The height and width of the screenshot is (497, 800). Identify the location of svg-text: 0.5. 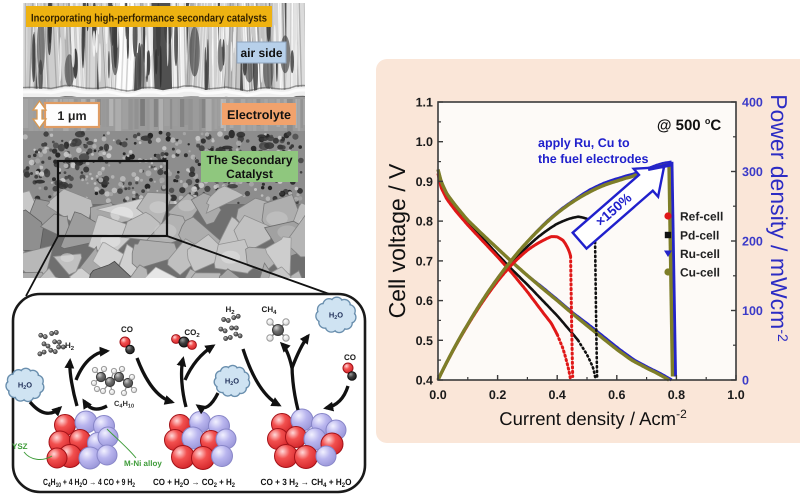
(424, 341).